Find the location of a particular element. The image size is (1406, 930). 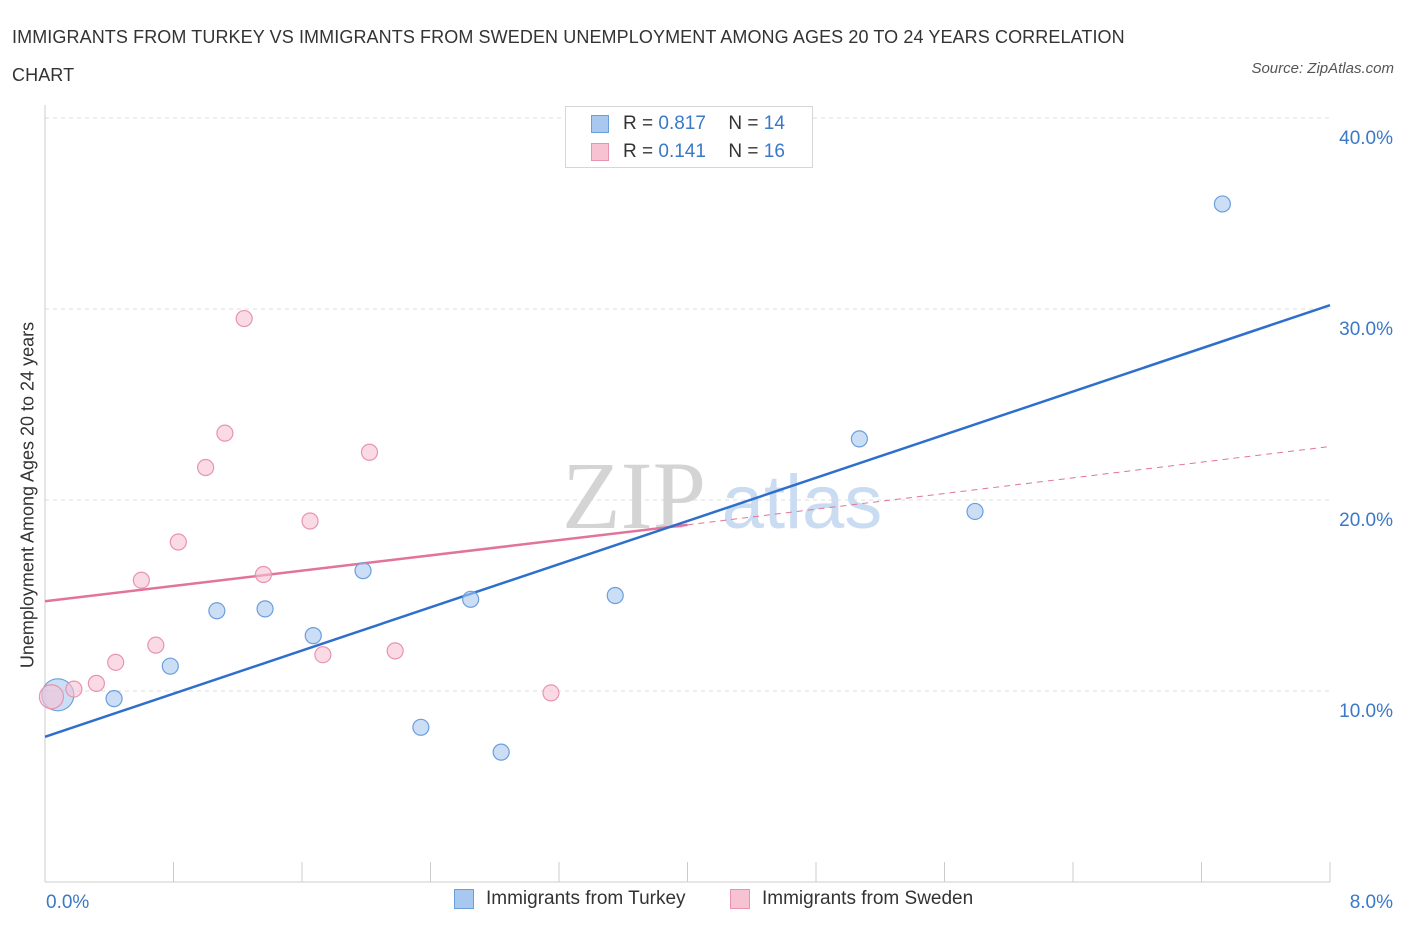

watermark-atlas: atlas is located at coordinates (802, 502).